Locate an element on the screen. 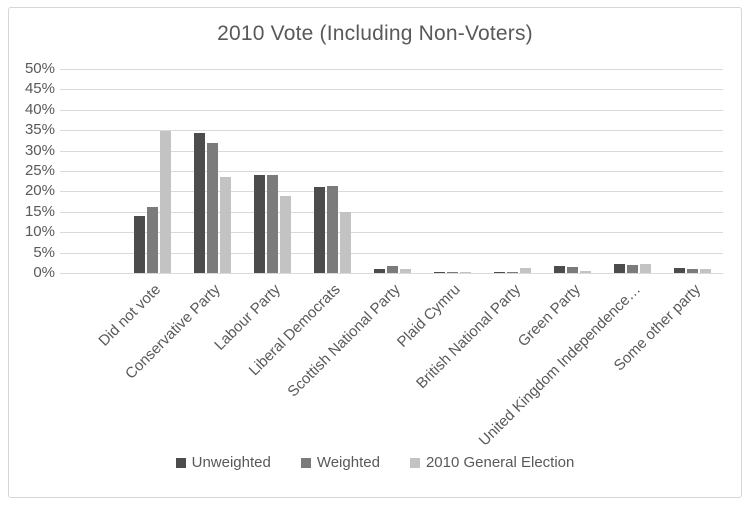 This screenshot has height=506, width=750. y-tick-label: 35% is located at coordinates (39, 130).